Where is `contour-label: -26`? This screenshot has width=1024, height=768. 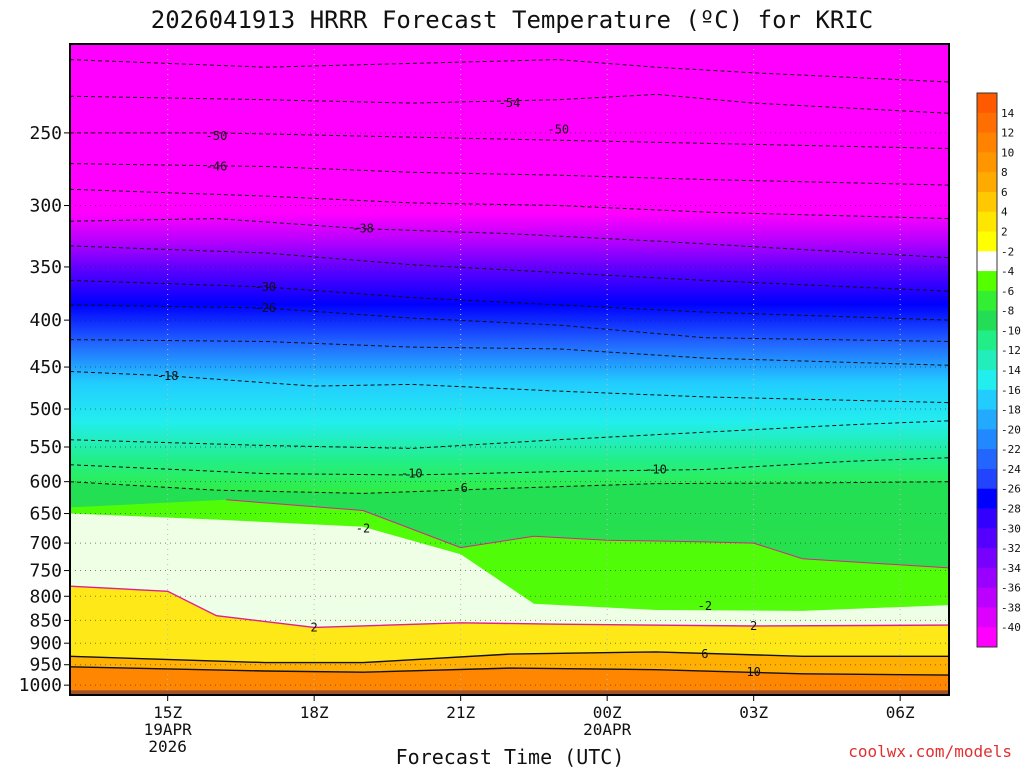
contour-label: -26 is located at coordinates (265, 308).